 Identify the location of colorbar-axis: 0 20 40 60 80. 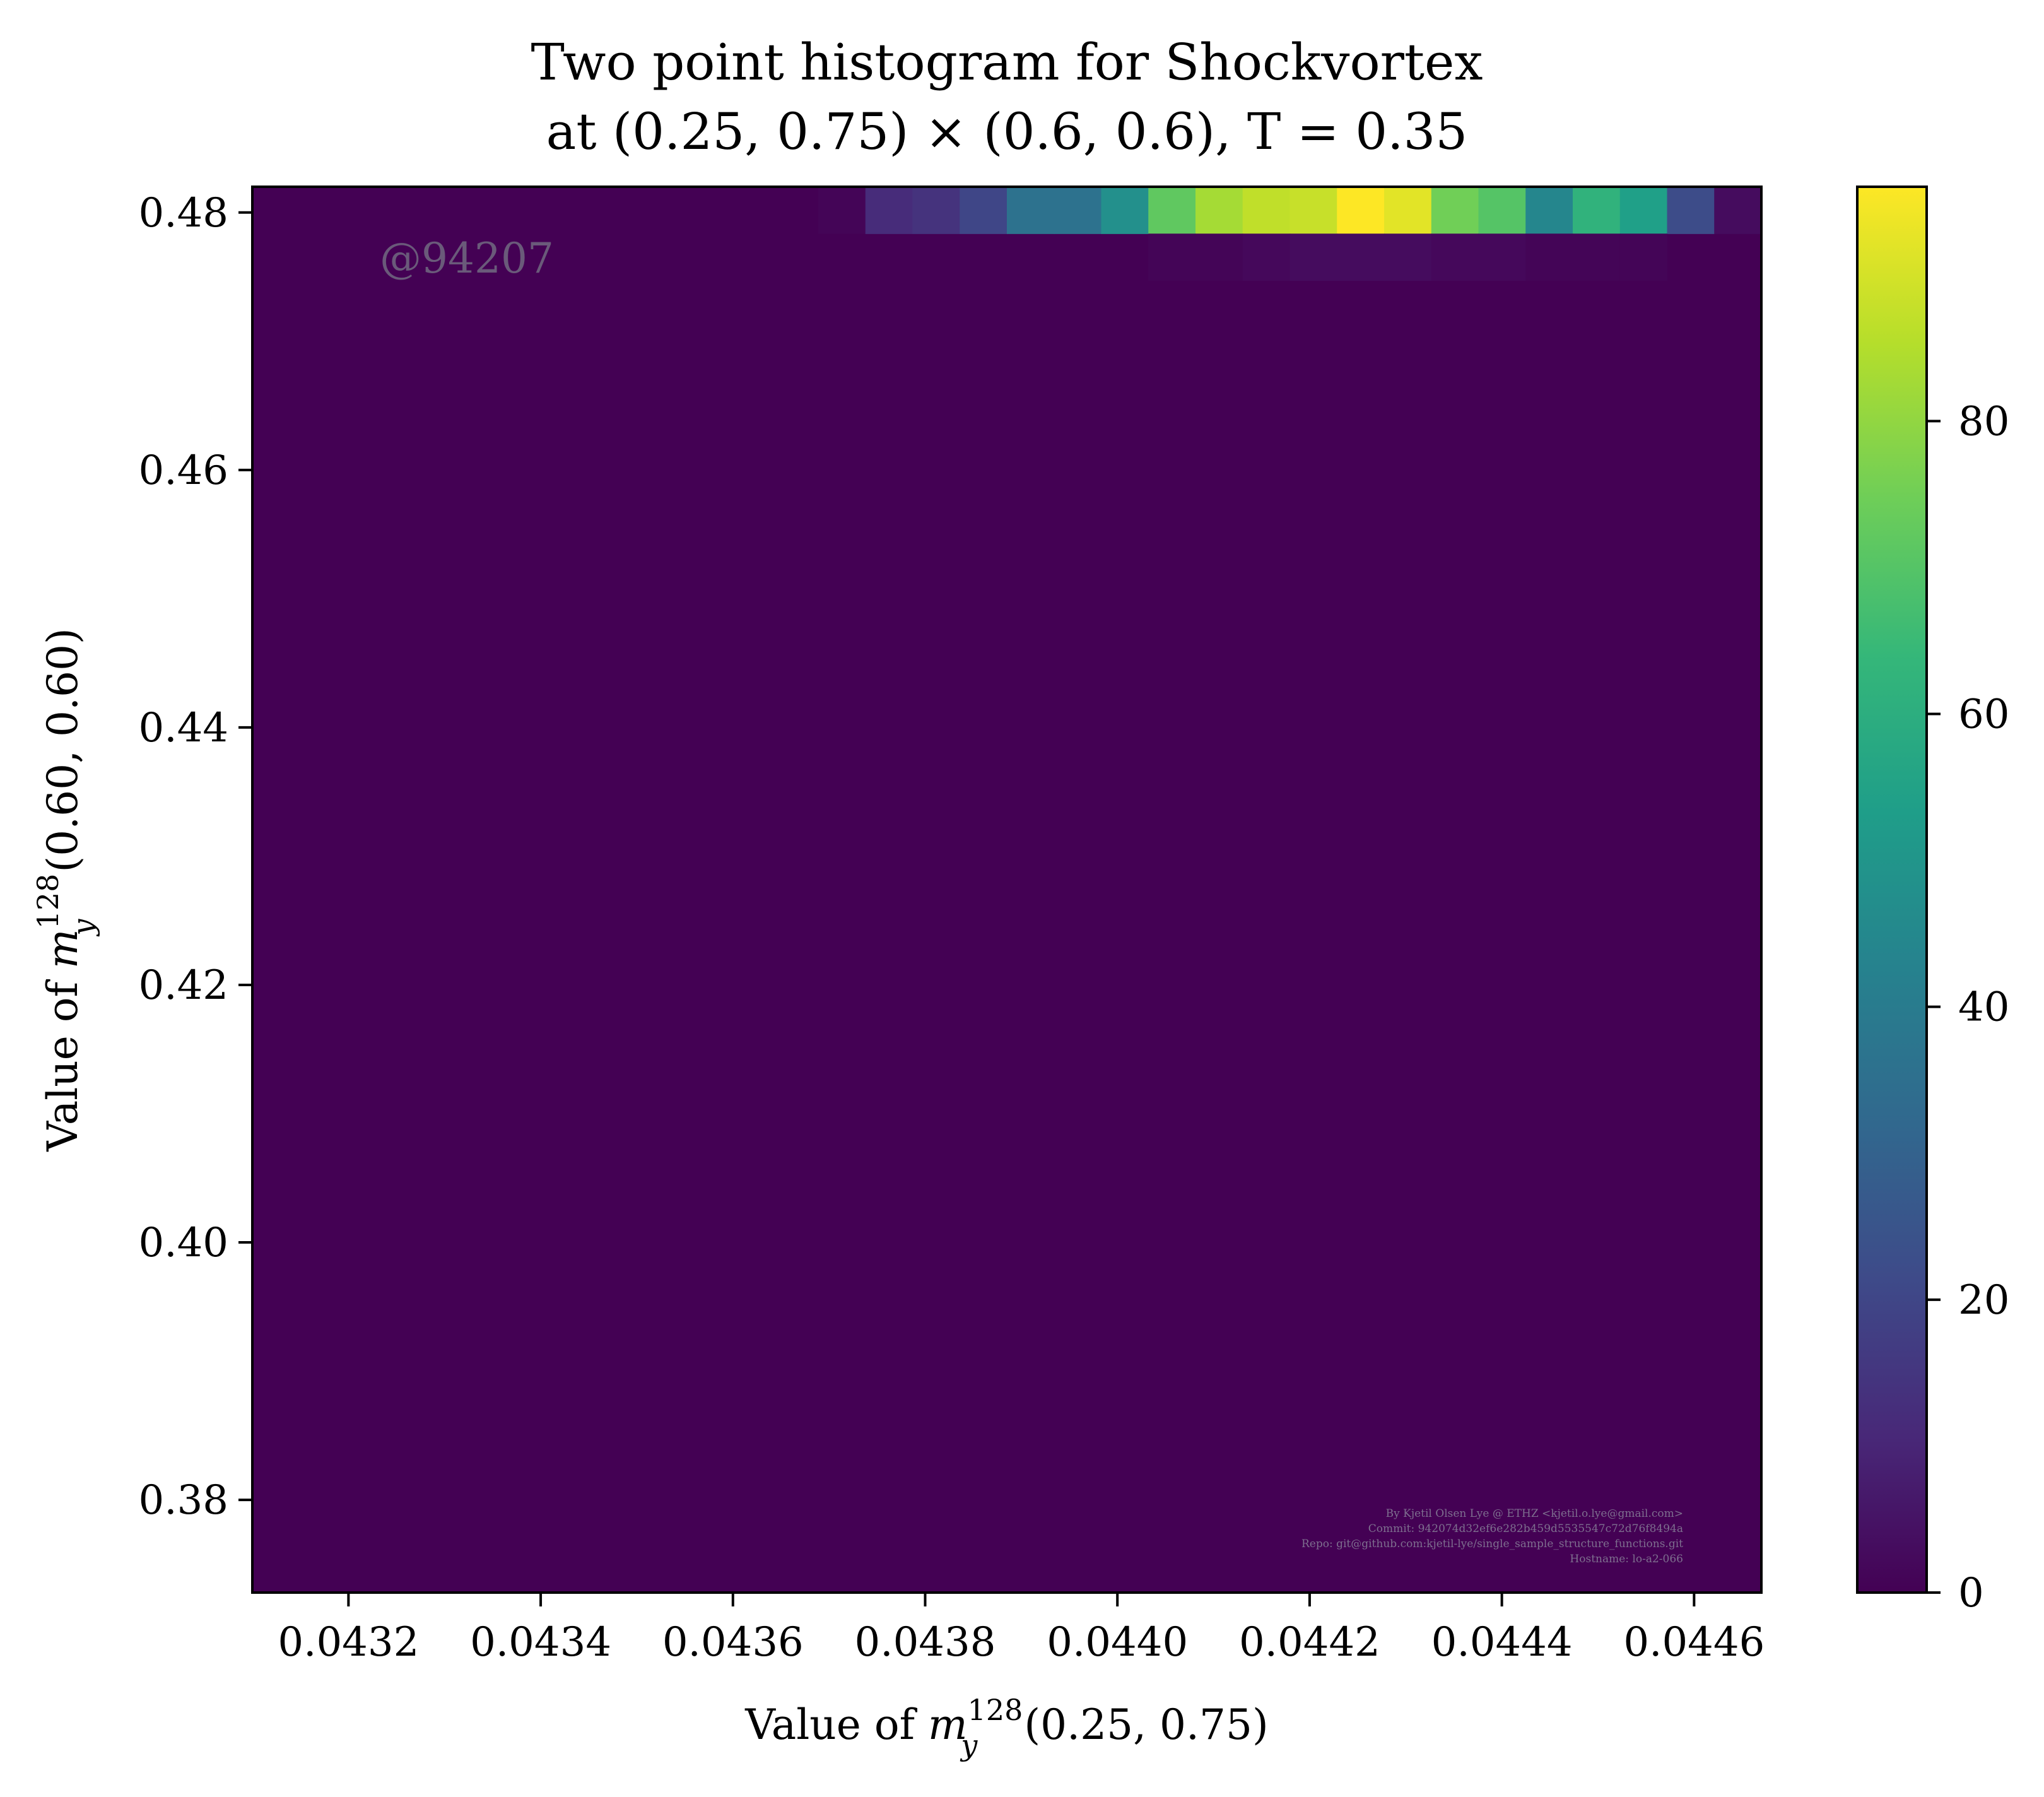
(1968, 1007).